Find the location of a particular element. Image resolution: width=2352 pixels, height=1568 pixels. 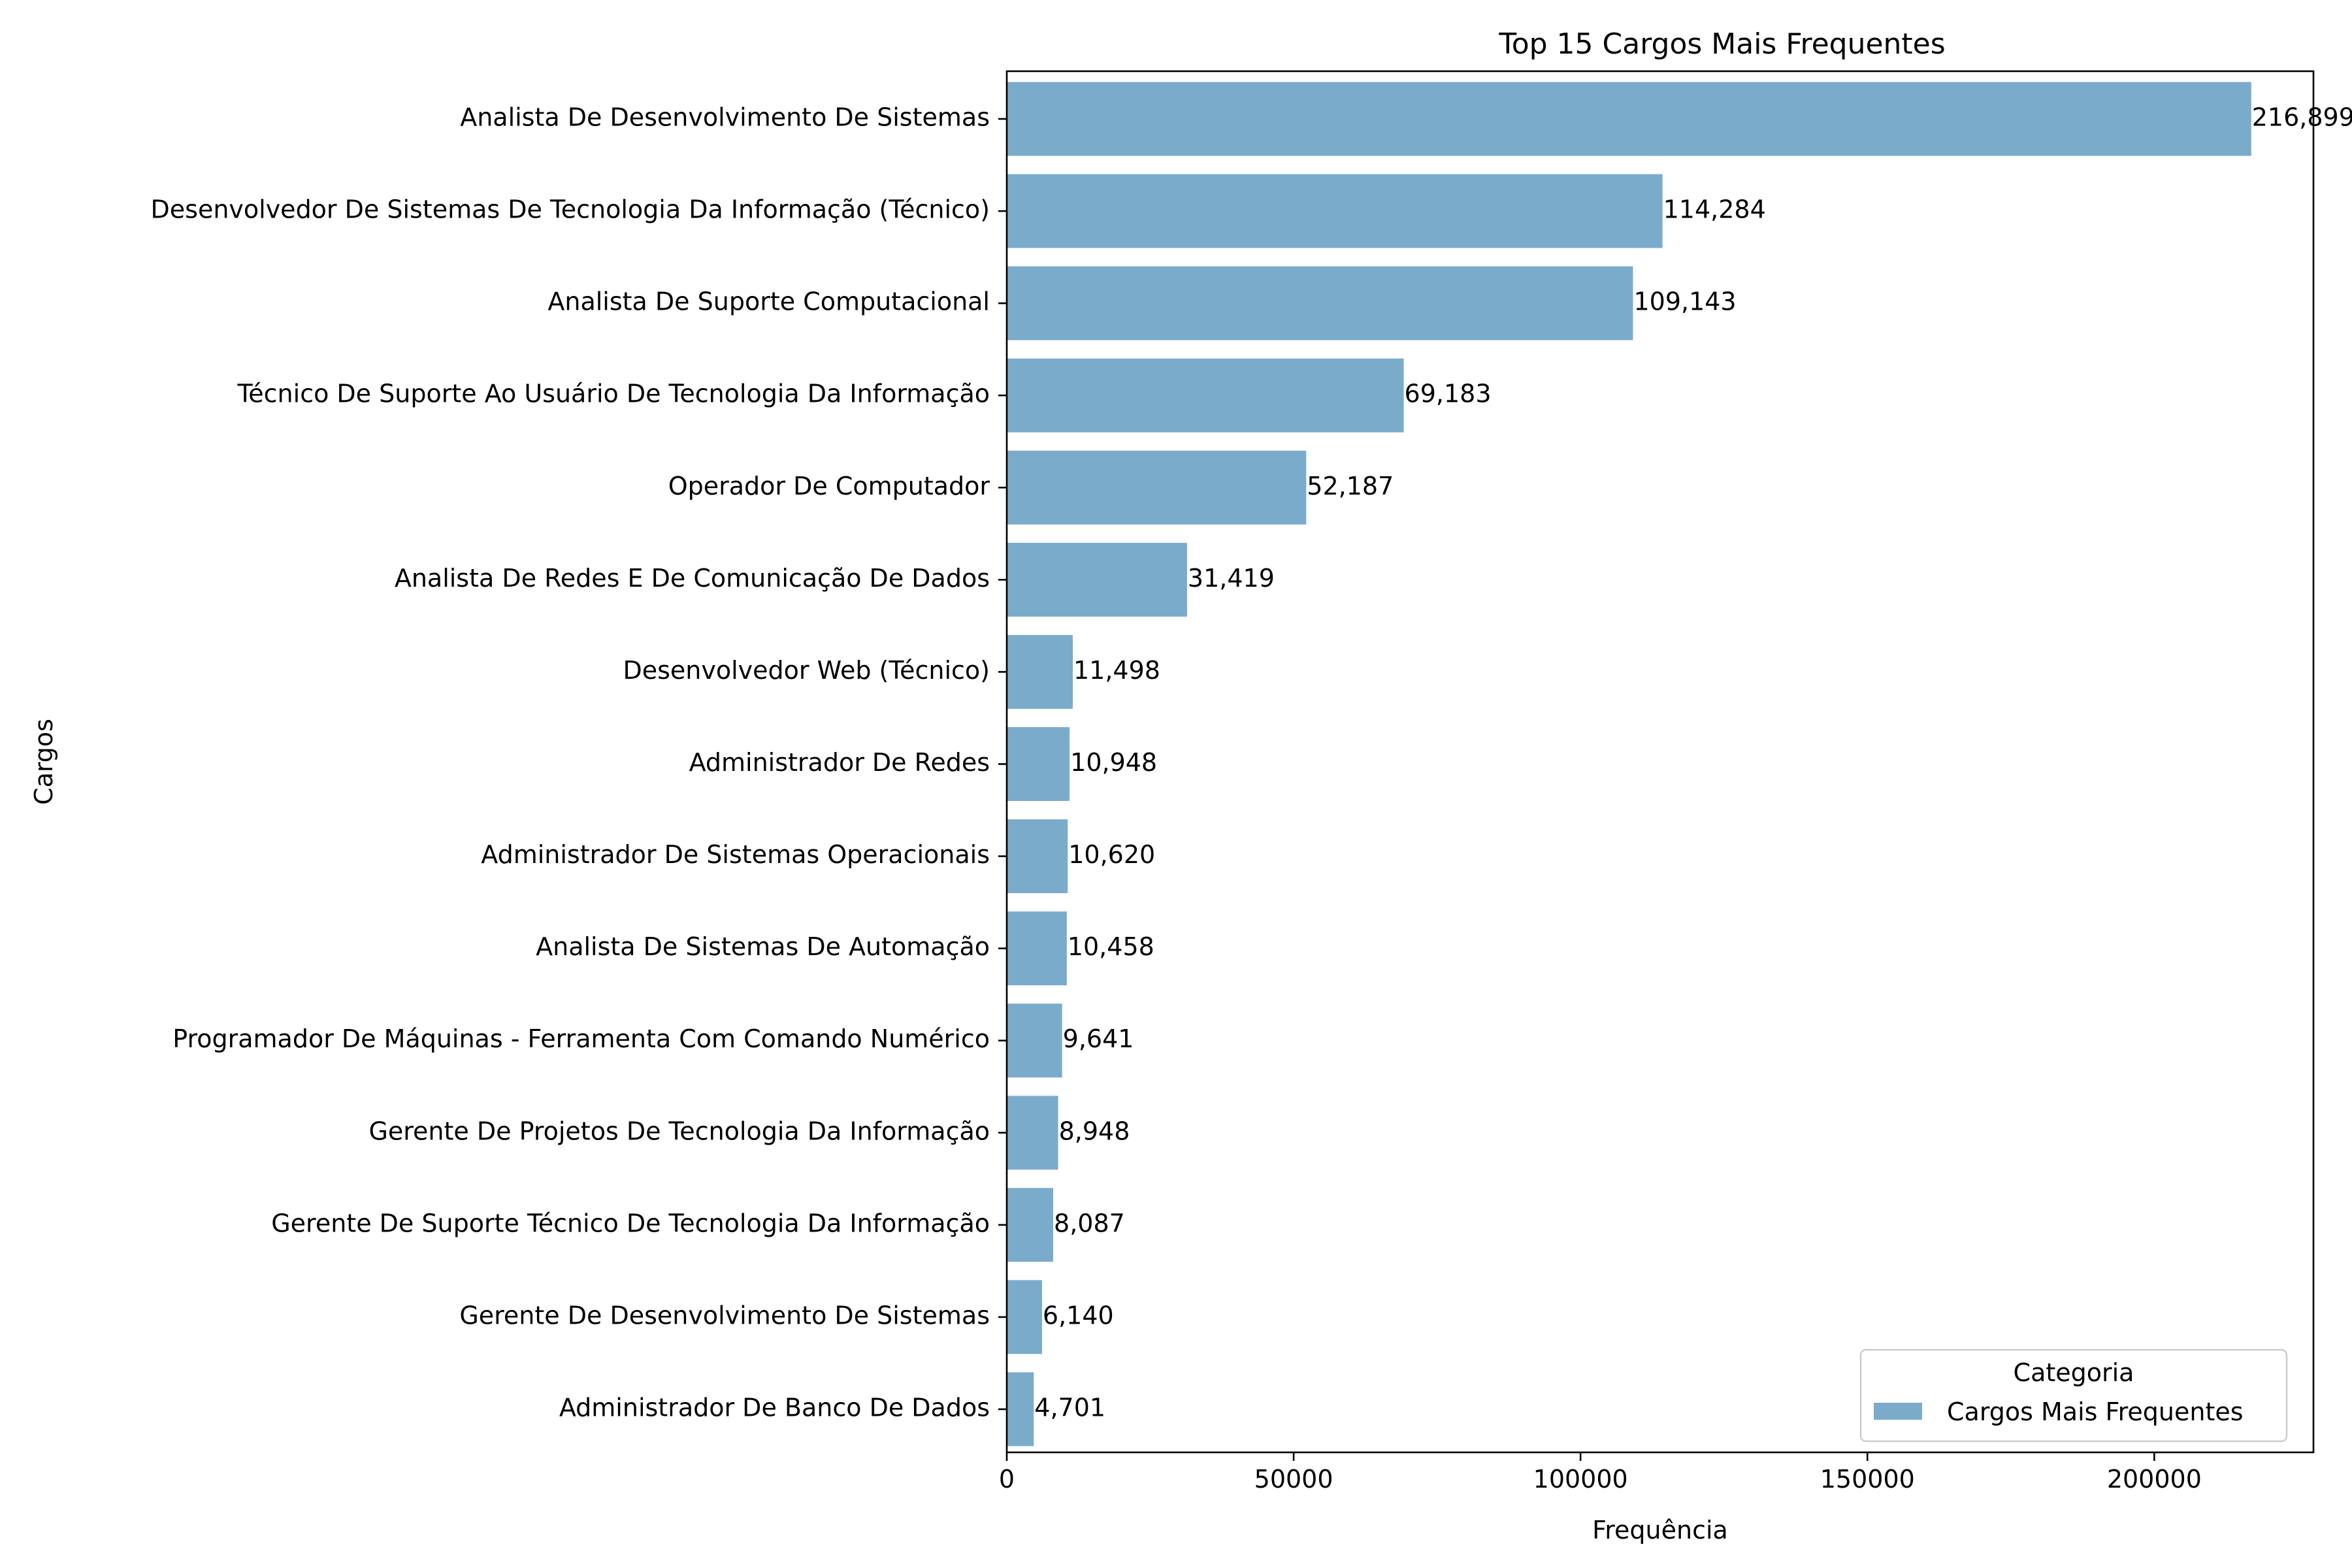

bar-value-label: 10,620 is located at coordinates (1111, 854).